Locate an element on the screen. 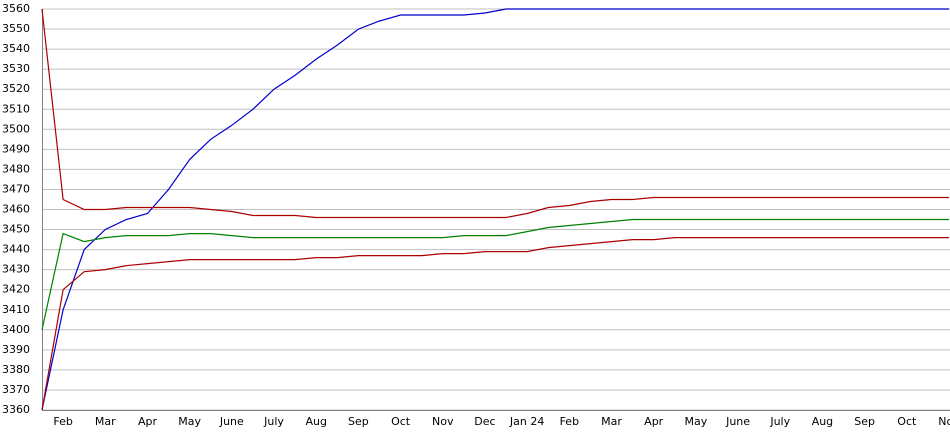  y-tick-label: 3450 is located at coordinates (16, 229).